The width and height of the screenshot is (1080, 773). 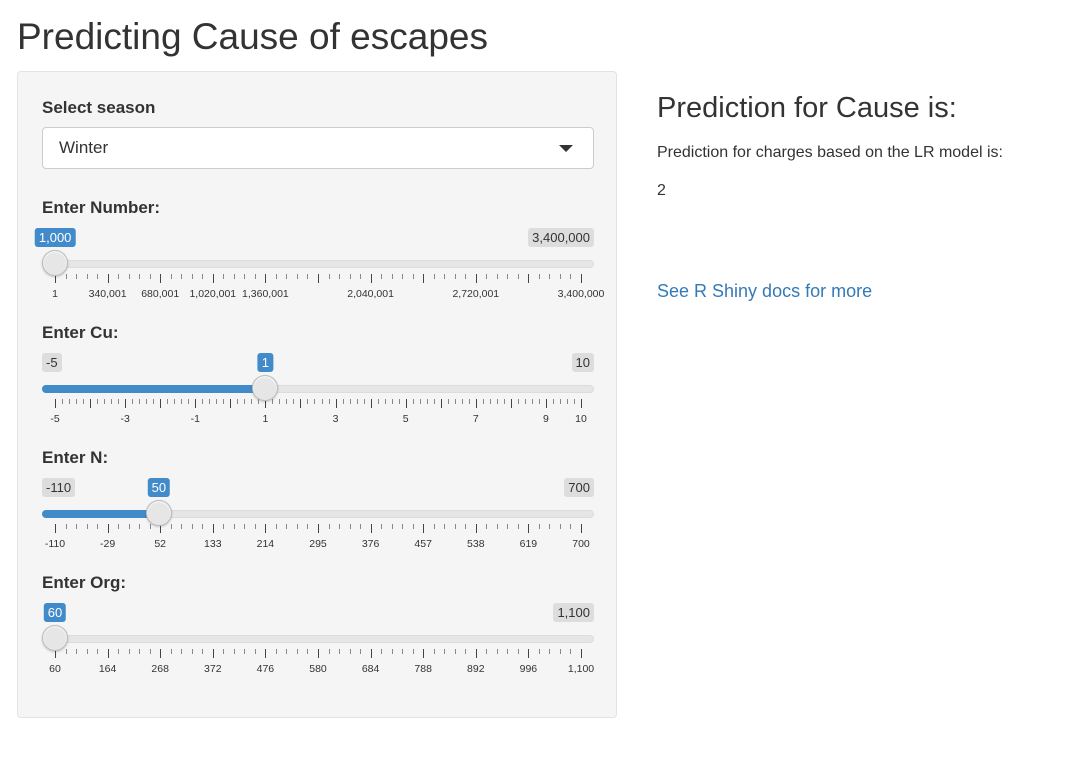 I want to click on season-label: Select season, so click(x=99, y=107).